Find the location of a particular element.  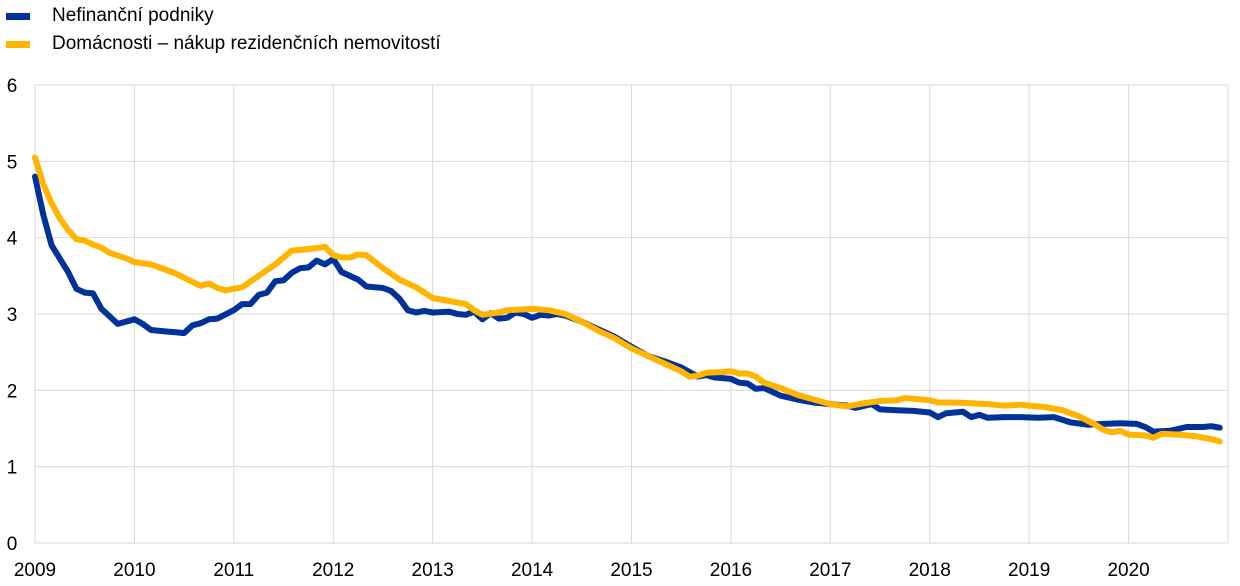

x-tick-label: 2020 is located at coordinates (1128, 570).